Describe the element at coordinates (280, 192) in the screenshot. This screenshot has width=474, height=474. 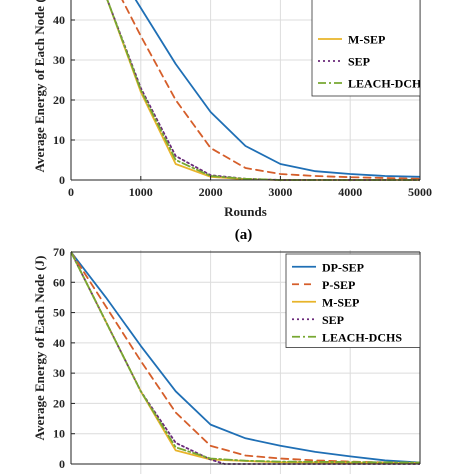
I see `x-tick-label: 3000` at that location.